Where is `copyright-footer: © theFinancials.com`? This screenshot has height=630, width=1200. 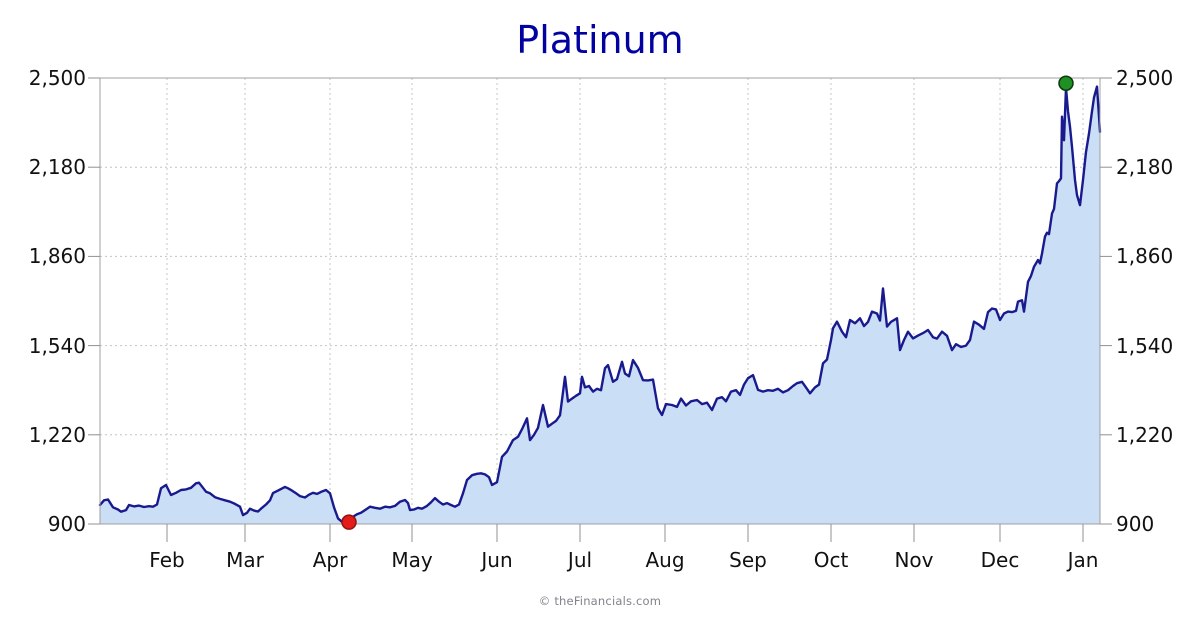
copyright-footer: © theFinancials.com is located at coordinates (600, 601).